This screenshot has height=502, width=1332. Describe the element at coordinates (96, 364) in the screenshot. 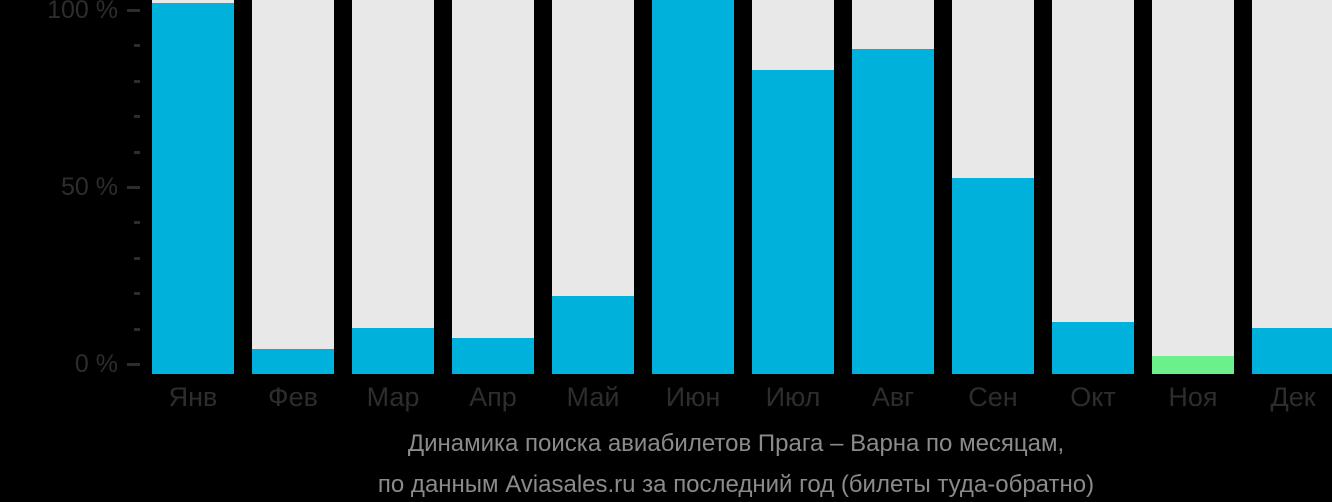

I see `y-axis-label: 0 %` at that location.